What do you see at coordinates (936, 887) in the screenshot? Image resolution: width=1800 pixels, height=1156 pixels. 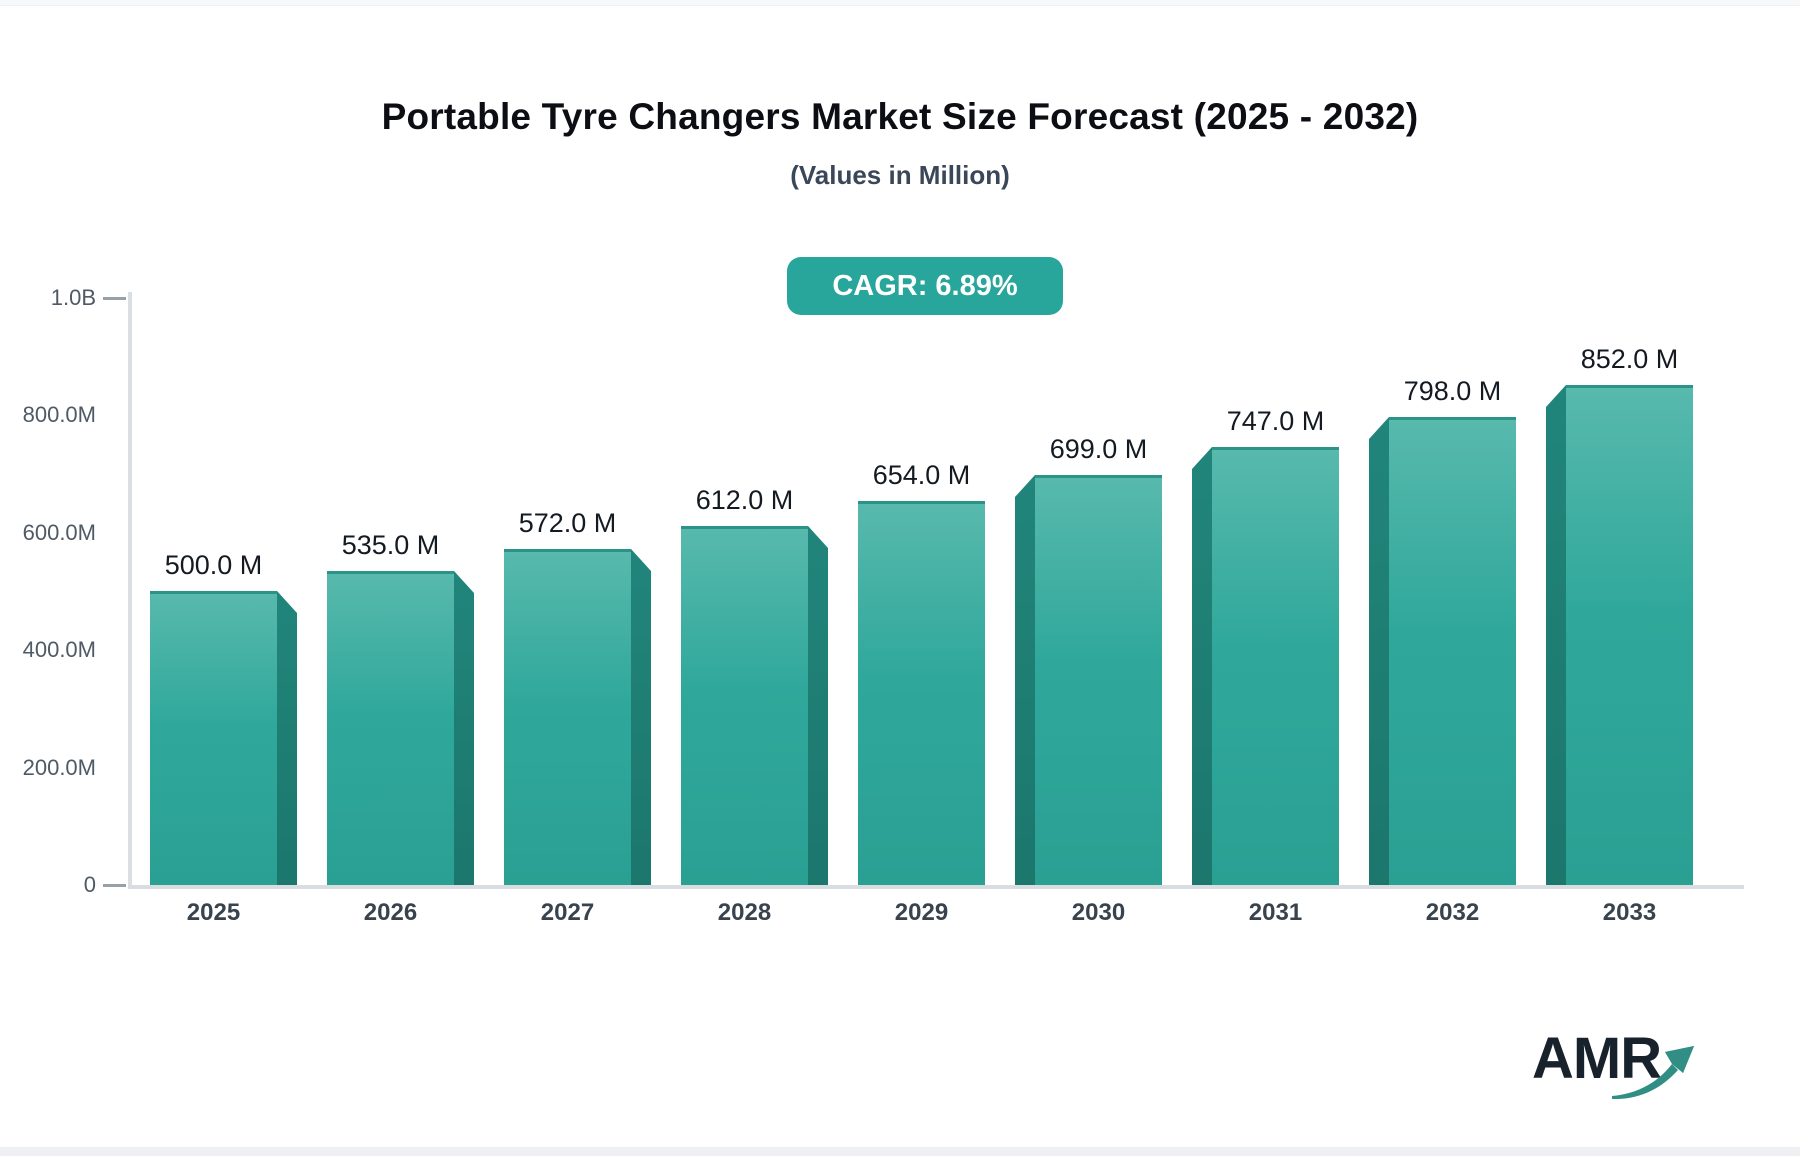 I see `x-axis-line` at bounding box center [936, 887].